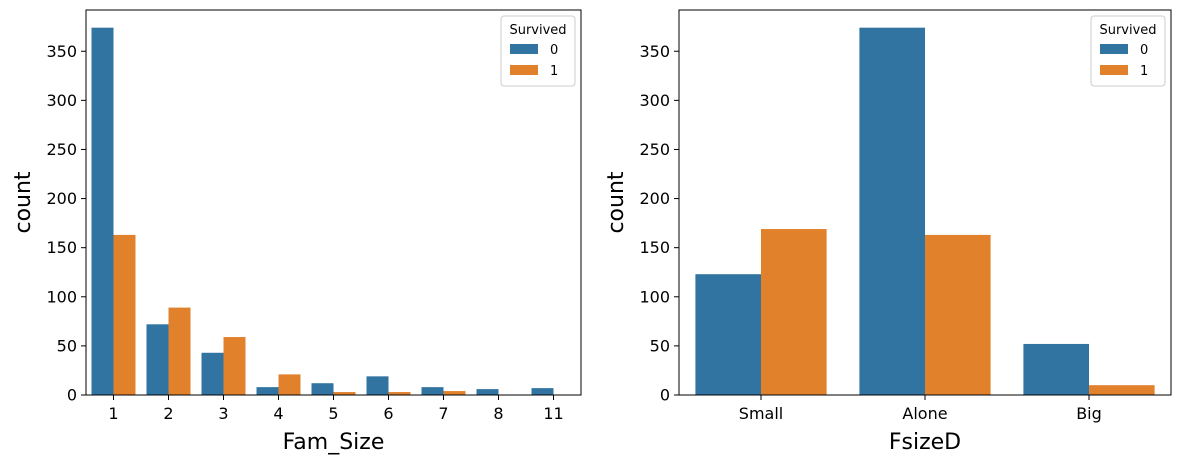  What do you see at coordinates (761, 413) in the screenshot?
I see `x-tick-label: Small` at bounding box center [761, 413].